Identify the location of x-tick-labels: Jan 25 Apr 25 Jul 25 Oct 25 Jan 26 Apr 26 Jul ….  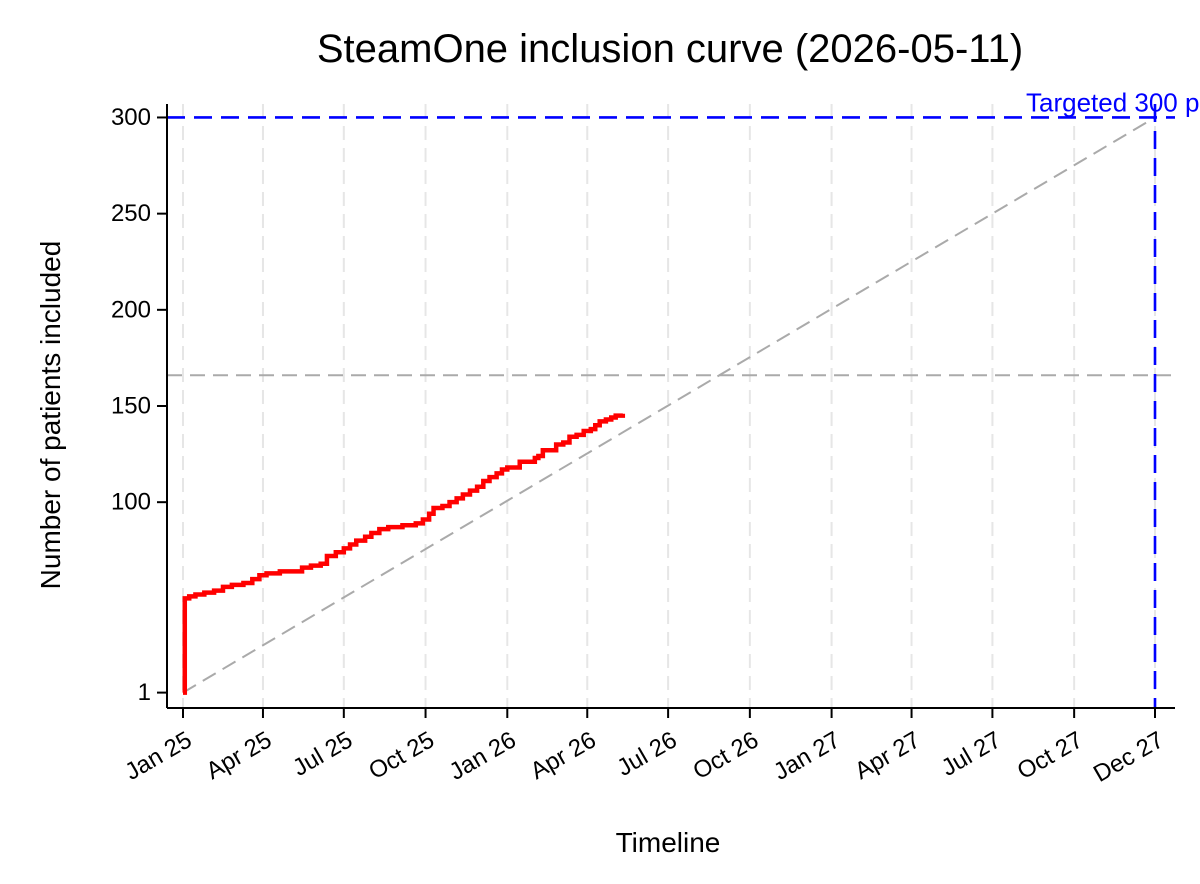
(644, 756).